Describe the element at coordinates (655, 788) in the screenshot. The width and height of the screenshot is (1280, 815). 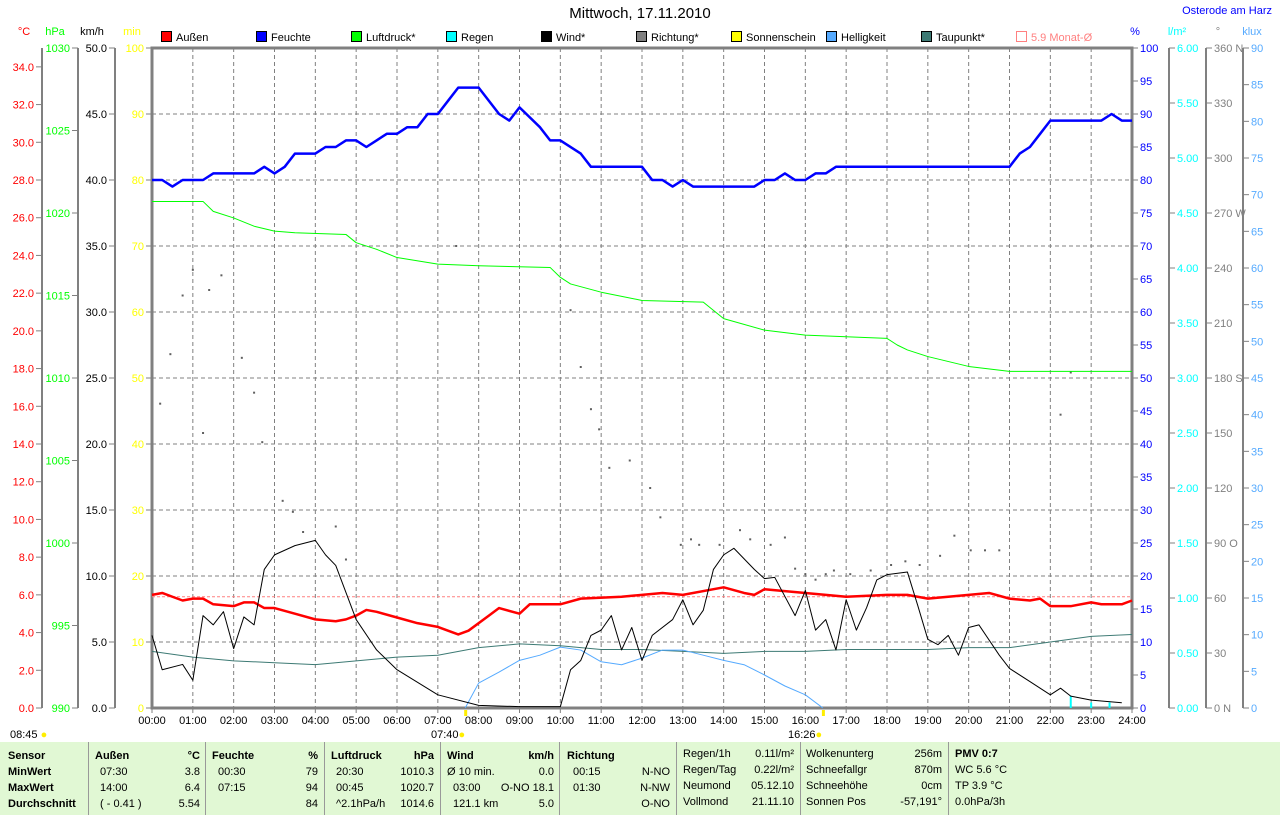
I see `richtung-value: N-NW` at that location.